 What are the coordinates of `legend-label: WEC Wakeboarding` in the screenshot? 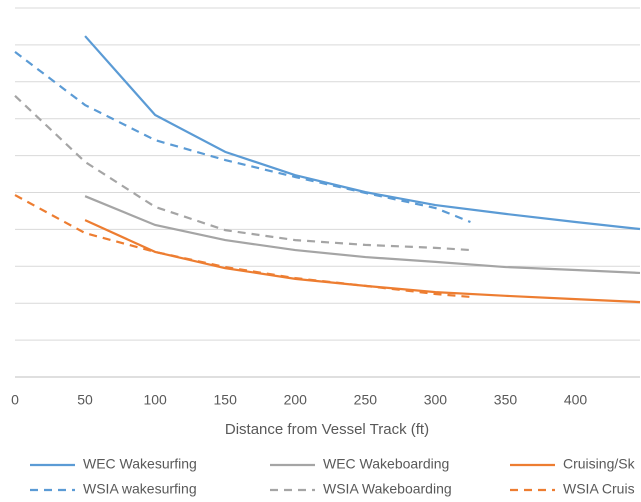 It's located at (386, 464).